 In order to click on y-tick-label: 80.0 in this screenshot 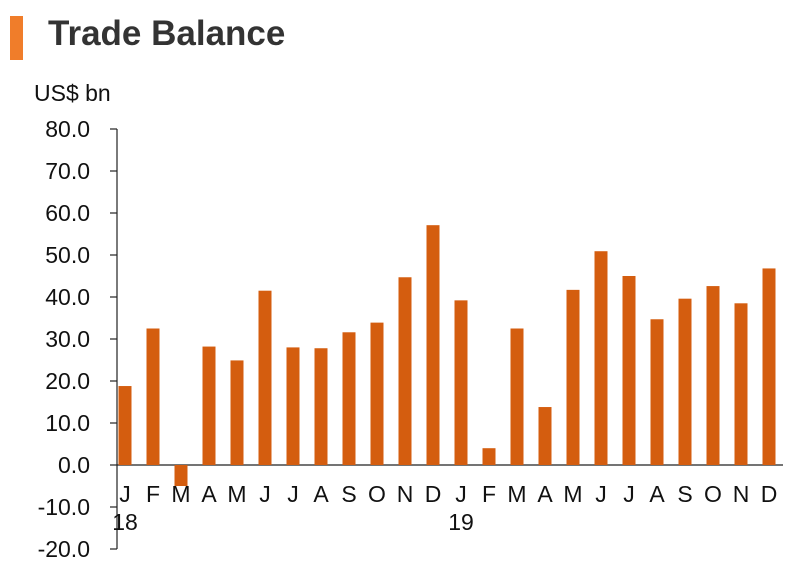, I will do `click(67, 129)`.